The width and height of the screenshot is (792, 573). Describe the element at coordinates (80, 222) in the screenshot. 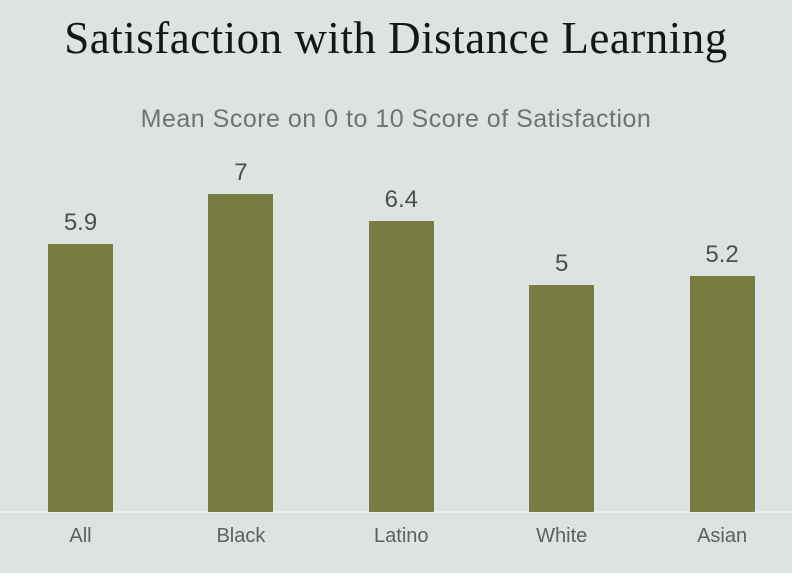

I see `value-label-all: 5.9` at that location.